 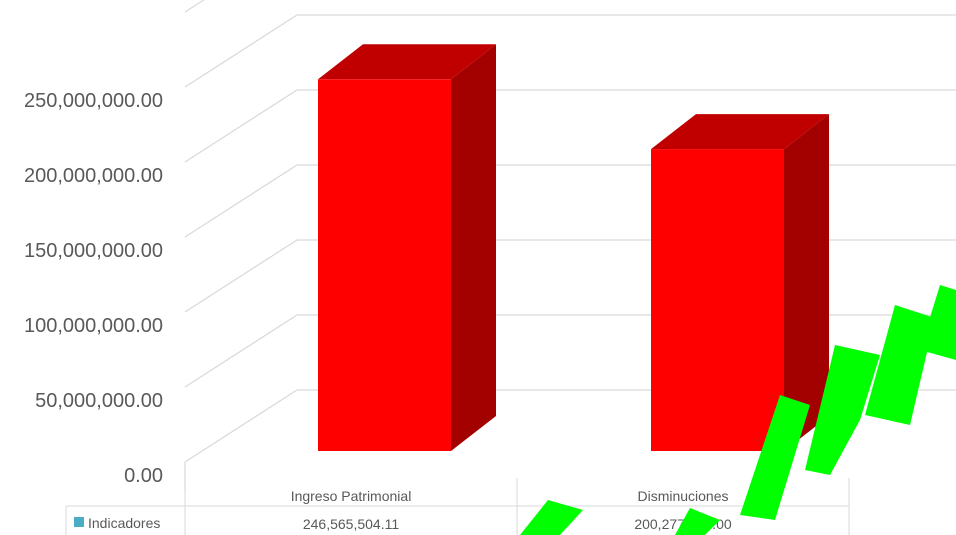 What do you see at coordinates (351, 496) in the screenshot?
I see `category-label: Ingreso Patrimonial` at bounding box center [351, 496].